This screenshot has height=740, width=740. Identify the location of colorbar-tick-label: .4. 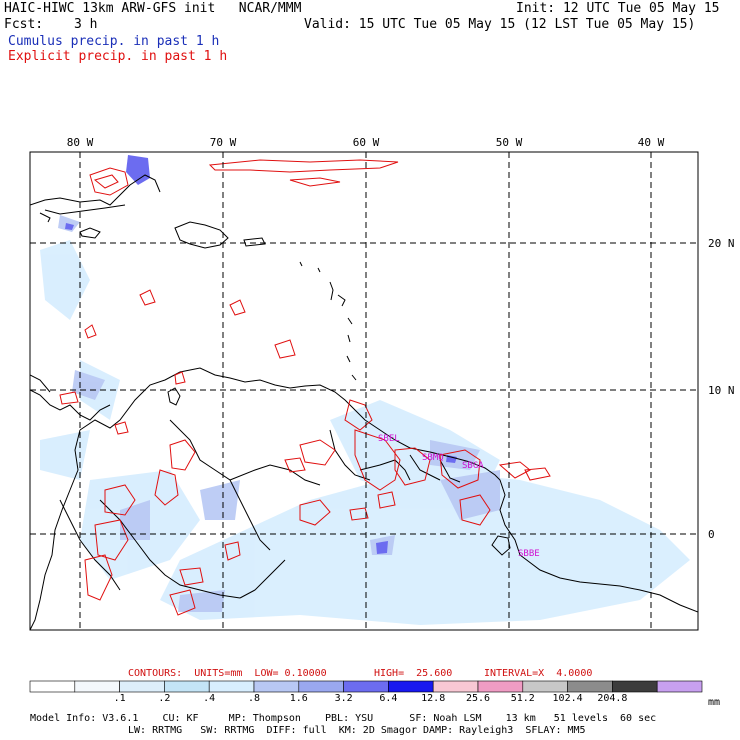
(209, 698).